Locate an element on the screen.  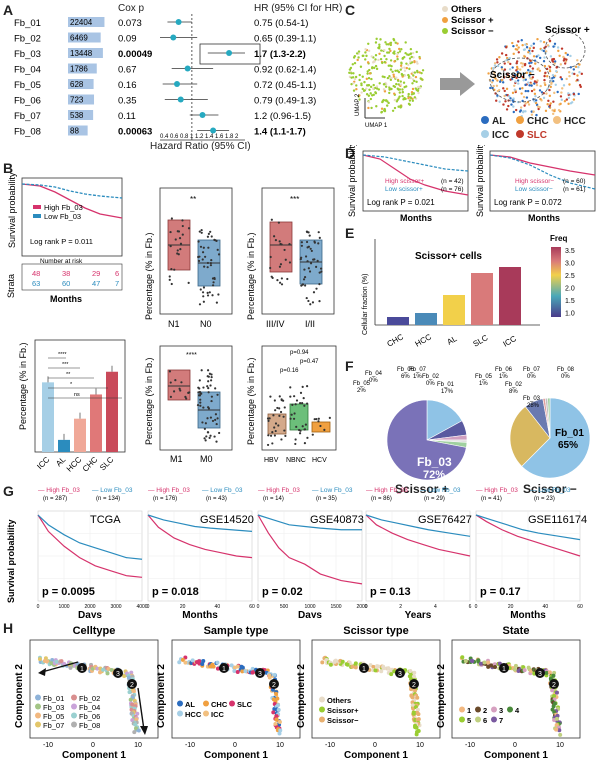
forest-row-count-bar is located at coordinates (81, 84).